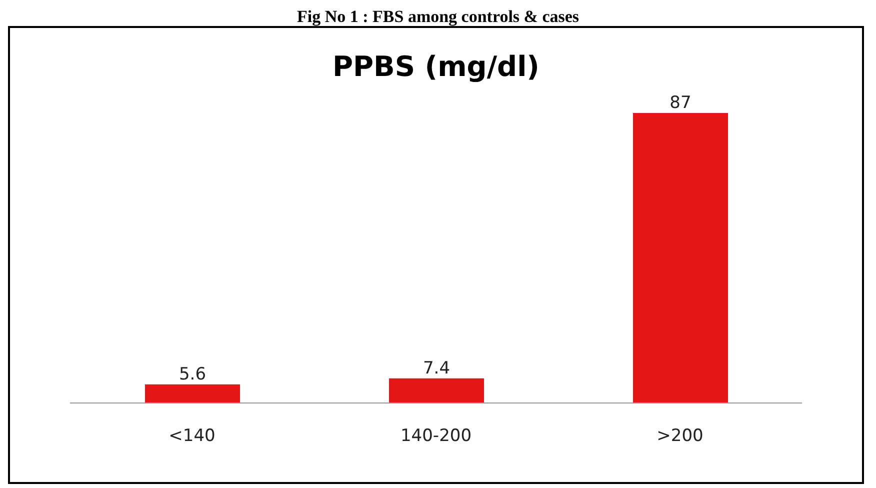 This screenshot has width=876, height=488. Describe the element at coordinates (436, 368) in the screenshot. I see `data-label: 7.4` at that location.